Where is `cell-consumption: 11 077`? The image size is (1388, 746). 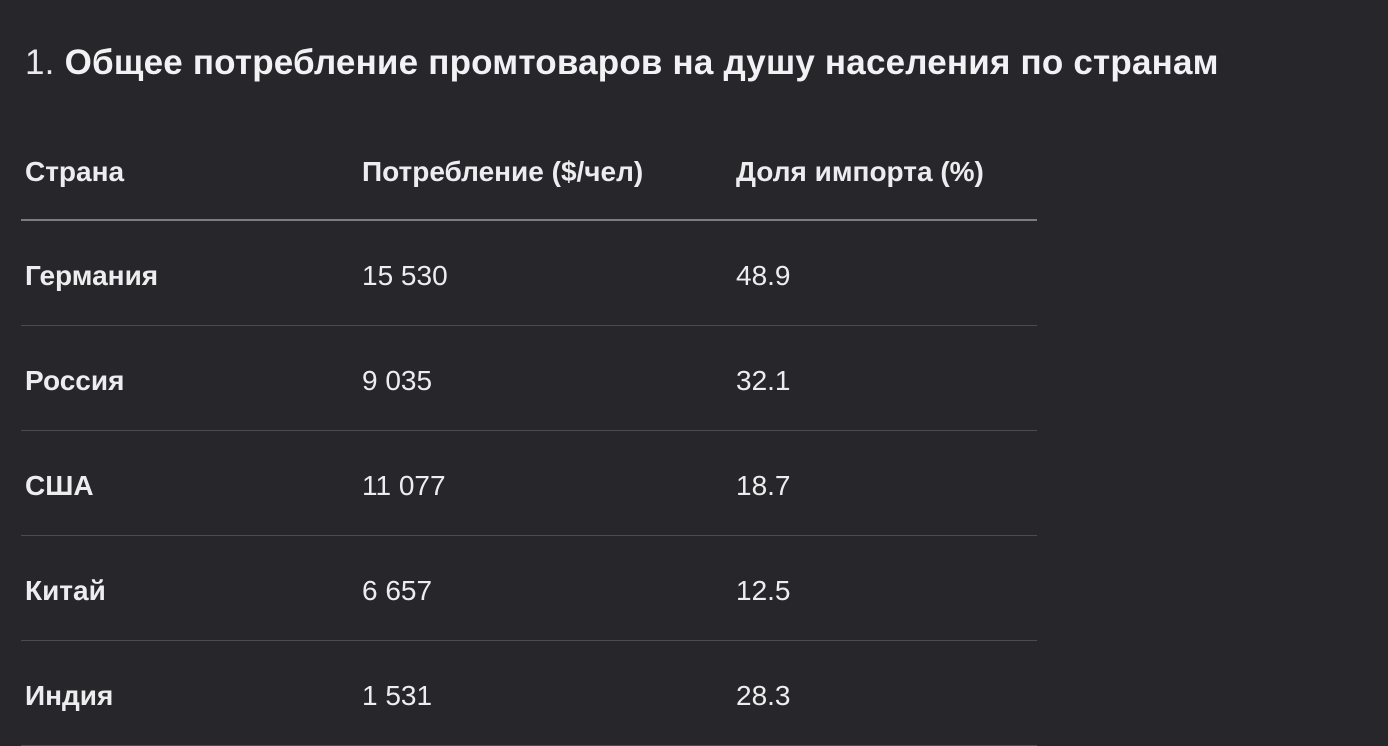
cell-consumption: 11 077 is located at coordinates (545, 483).